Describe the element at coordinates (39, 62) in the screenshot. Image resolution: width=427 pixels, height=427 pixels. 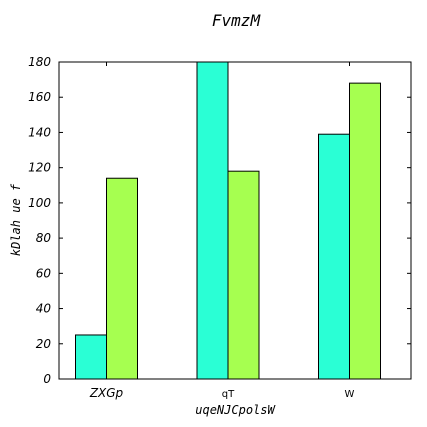
I see `y-tick-label-180: 180` at that location.